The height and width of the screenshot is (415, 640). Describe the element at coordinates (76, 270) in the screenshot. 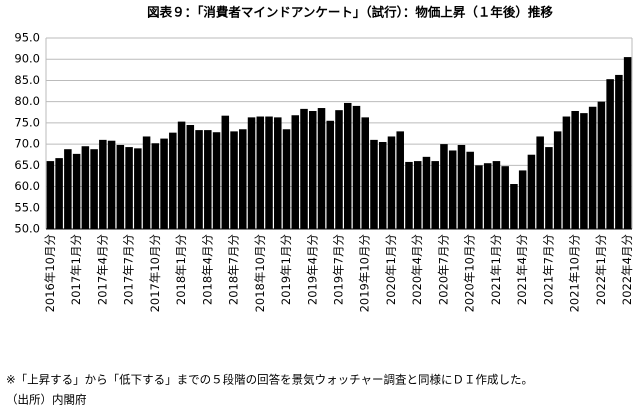

I see `x-tick-label: 2017年1月分` at that location.